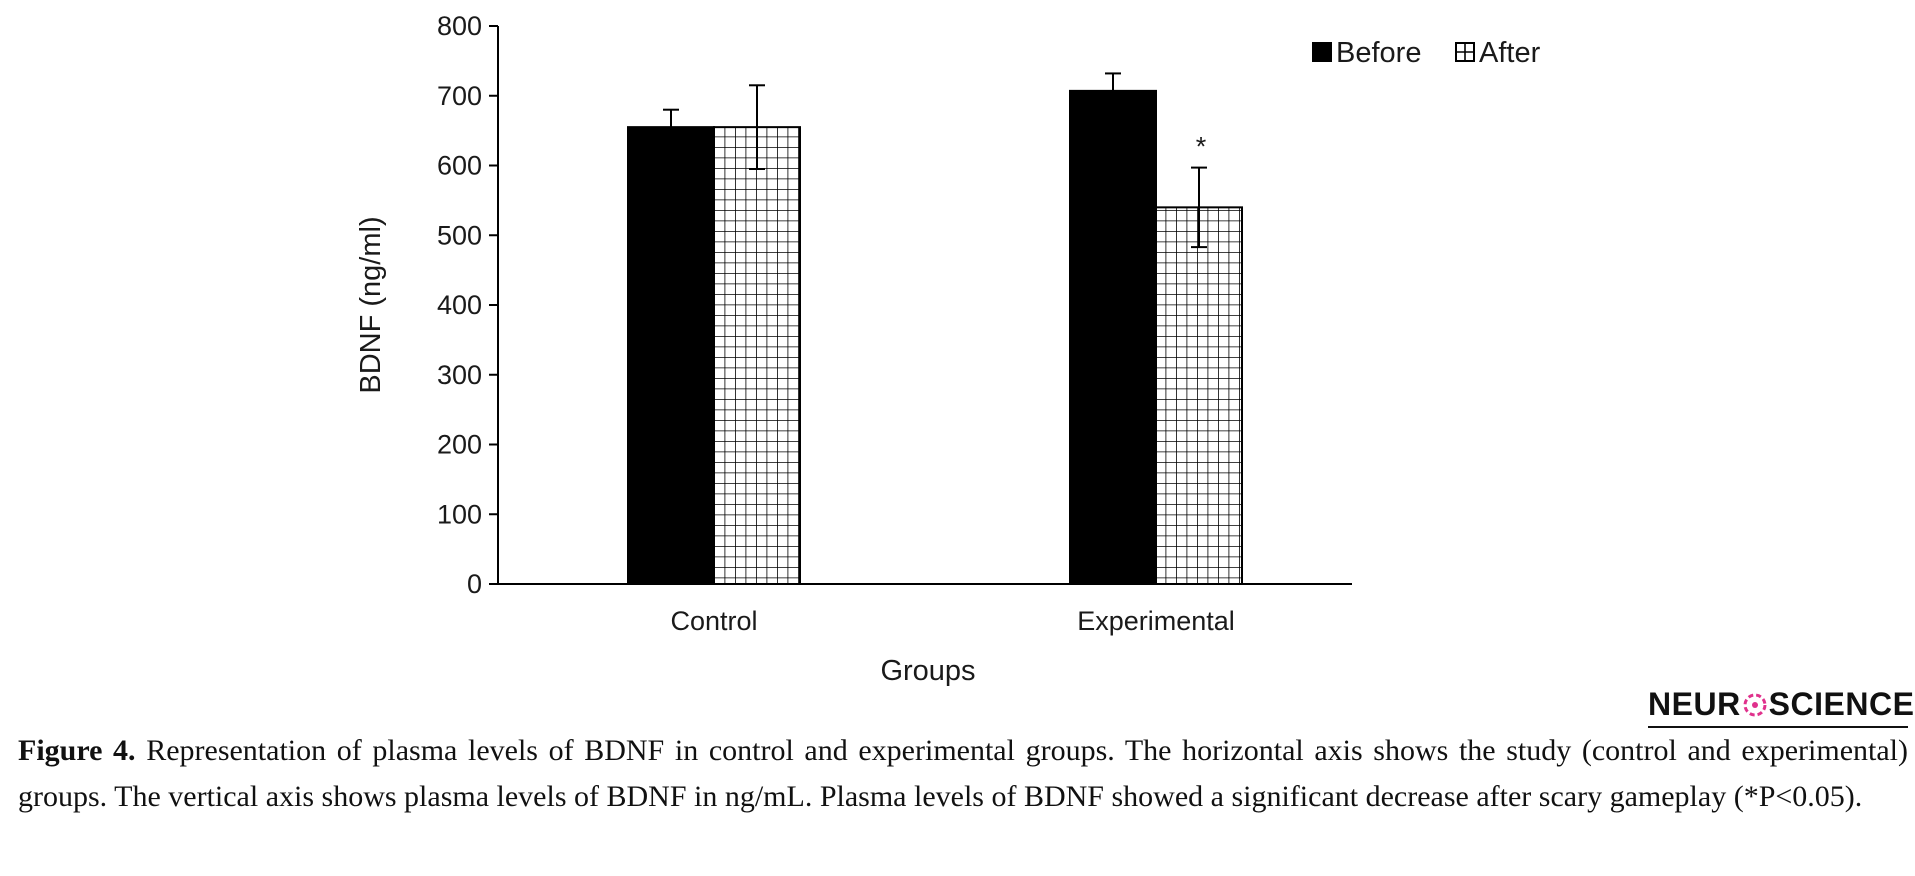 Image resolution: width=1915 pixels, height=876 pixels. What do you see at coordinates (371, 304) in the screenshot?
I see `y-axis-title: BDNF (ng/ml)` at bounding box center [371, 304].